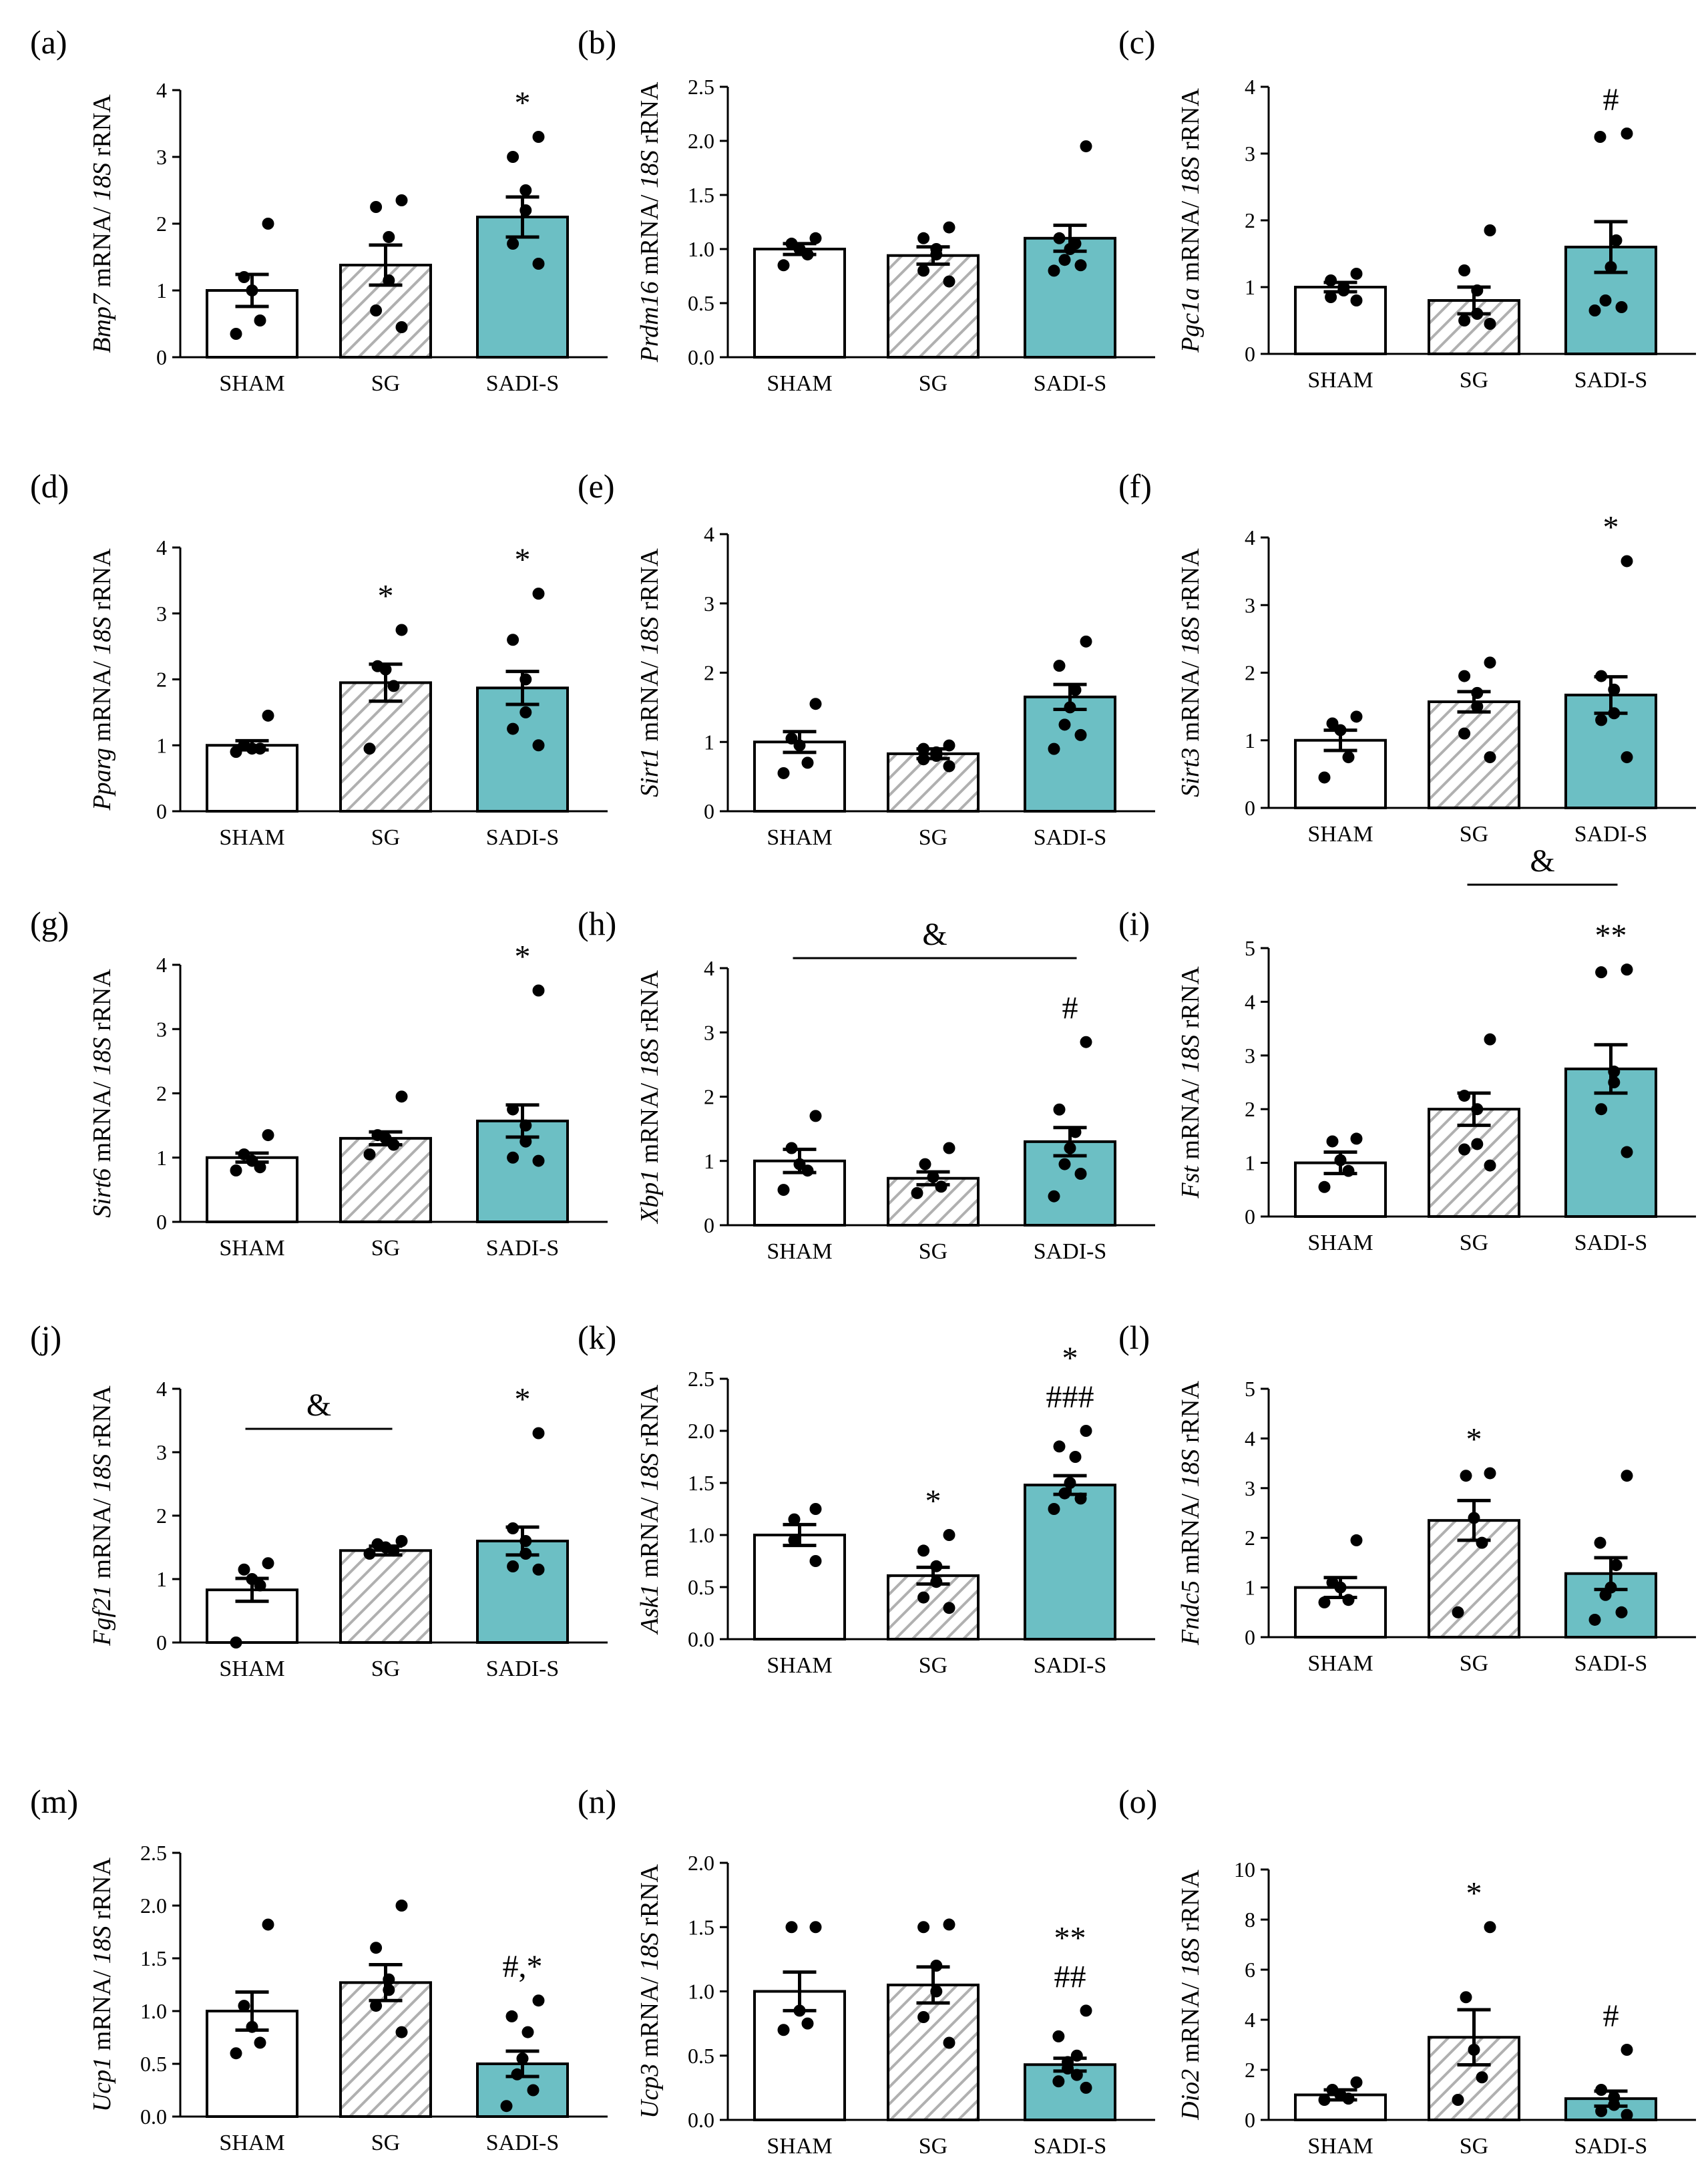  I want to click on x-tick-label: SHAM, so click(252, 2143).